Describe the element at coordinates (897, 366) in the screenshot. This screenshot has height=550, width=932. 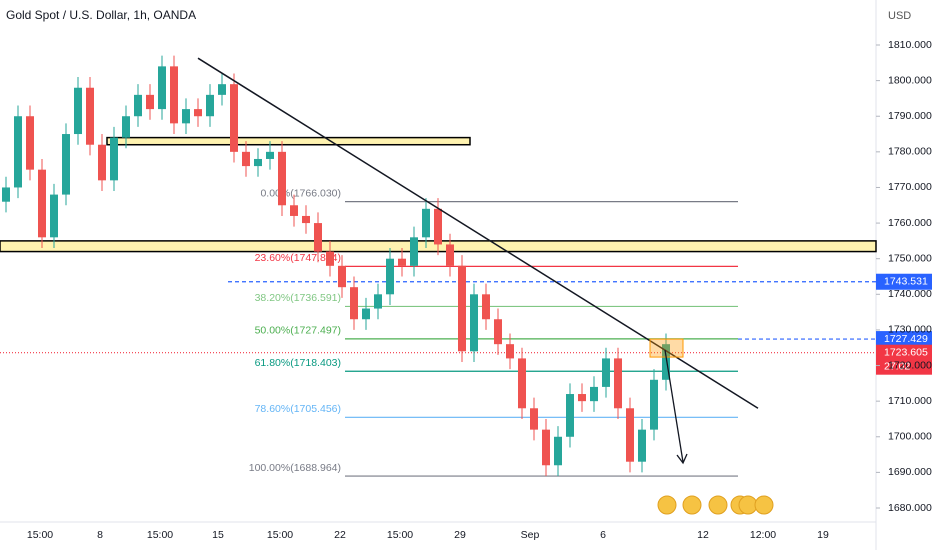
I see `countdown-label: 27:02` at that location.